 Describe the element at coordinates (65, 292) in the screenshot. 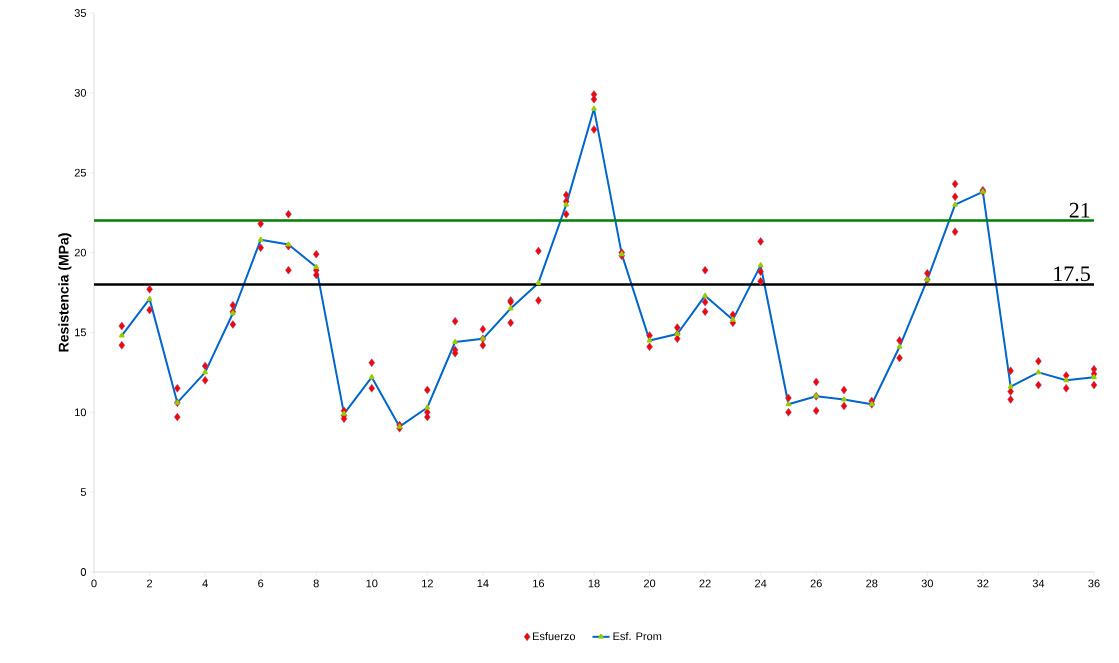

I see `y-axis-title: Resistencia (MPa)` at that location.